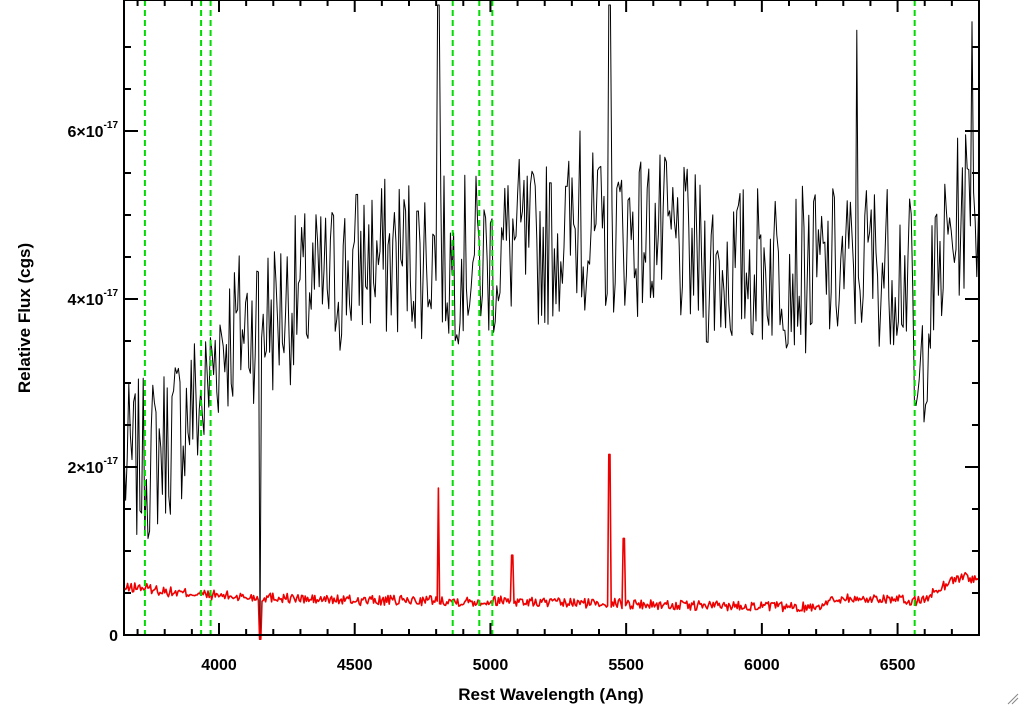 The height and width of the screenshot is (706, 1020). I want to click on x-tick-label: 4500, so click(355, 665).